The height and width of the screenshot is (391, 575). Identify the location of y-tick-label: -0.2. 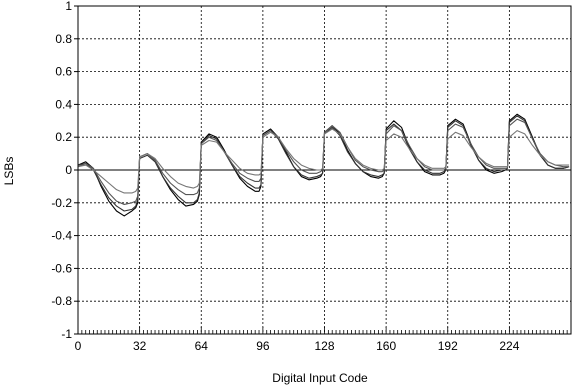
(61, 203).